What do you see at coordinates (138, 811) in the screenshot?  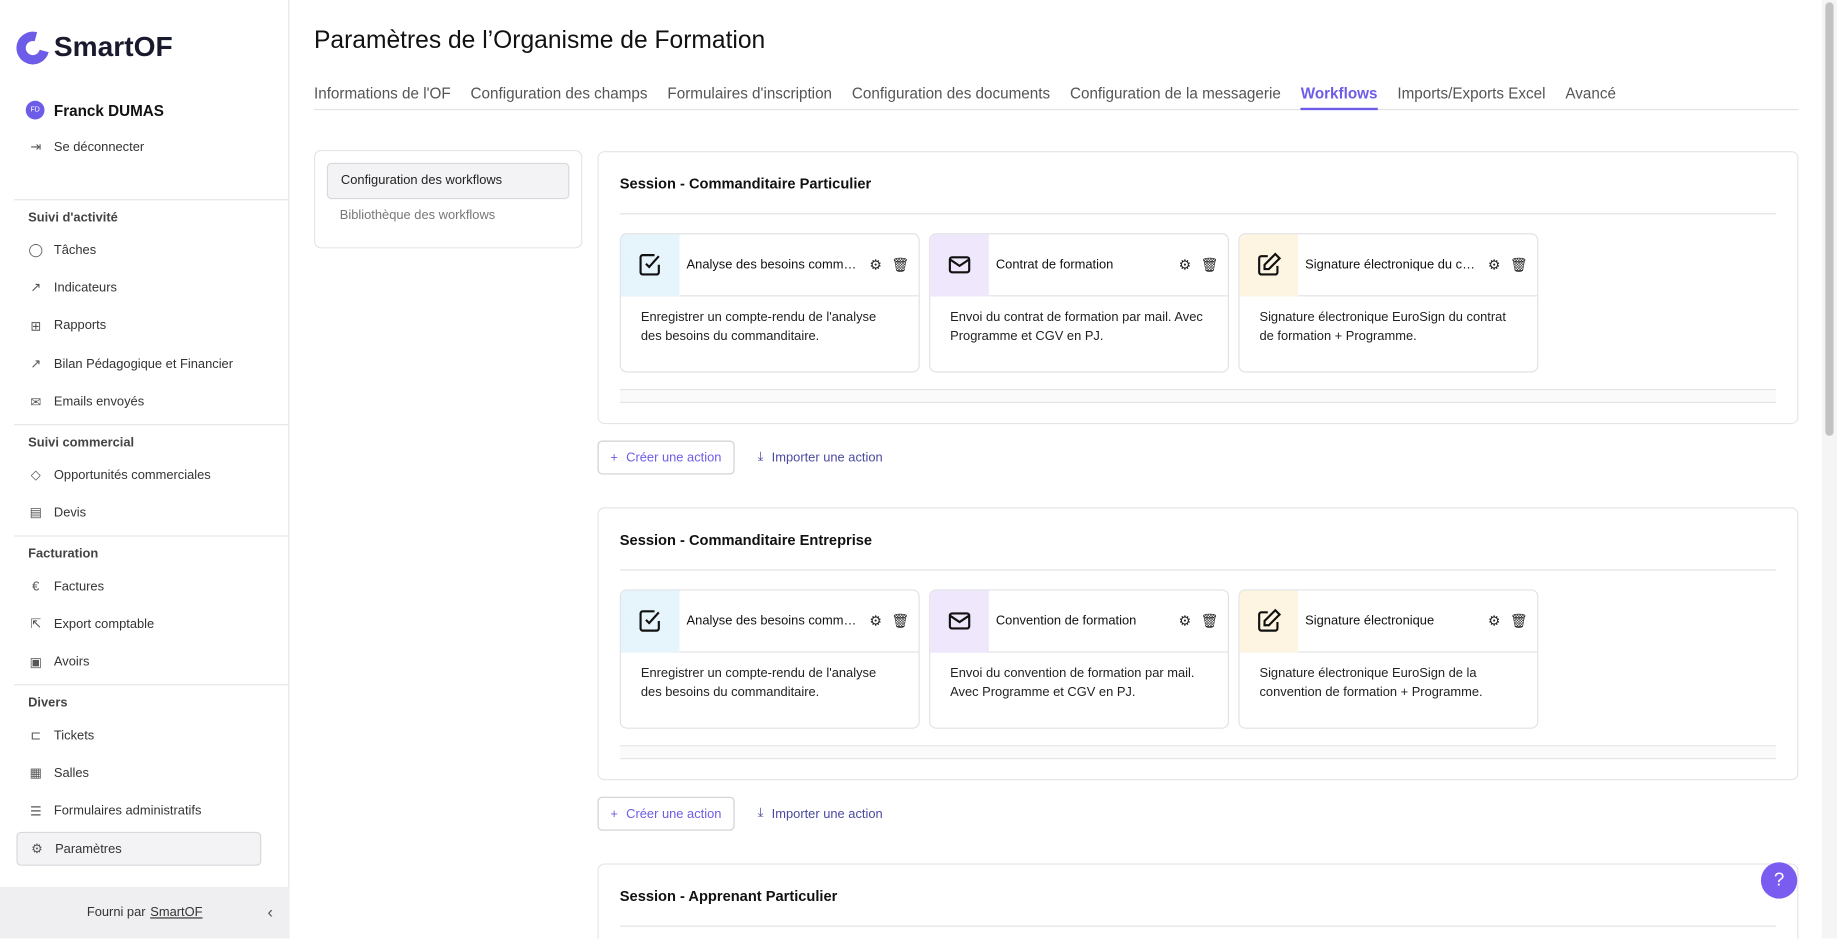 I see `sidebar-item: ☰ Formulaires administratifs` at bounding box center [138, 811].